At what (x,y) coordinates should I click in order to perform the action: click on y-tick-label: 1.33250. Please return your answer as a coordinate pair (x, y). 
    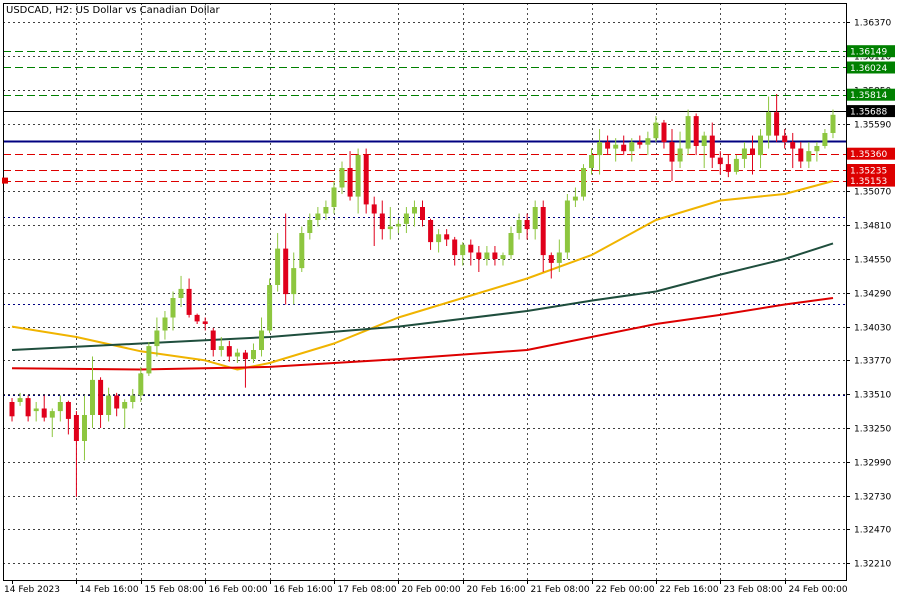
    Looking at the image, I should click on (872, 430).